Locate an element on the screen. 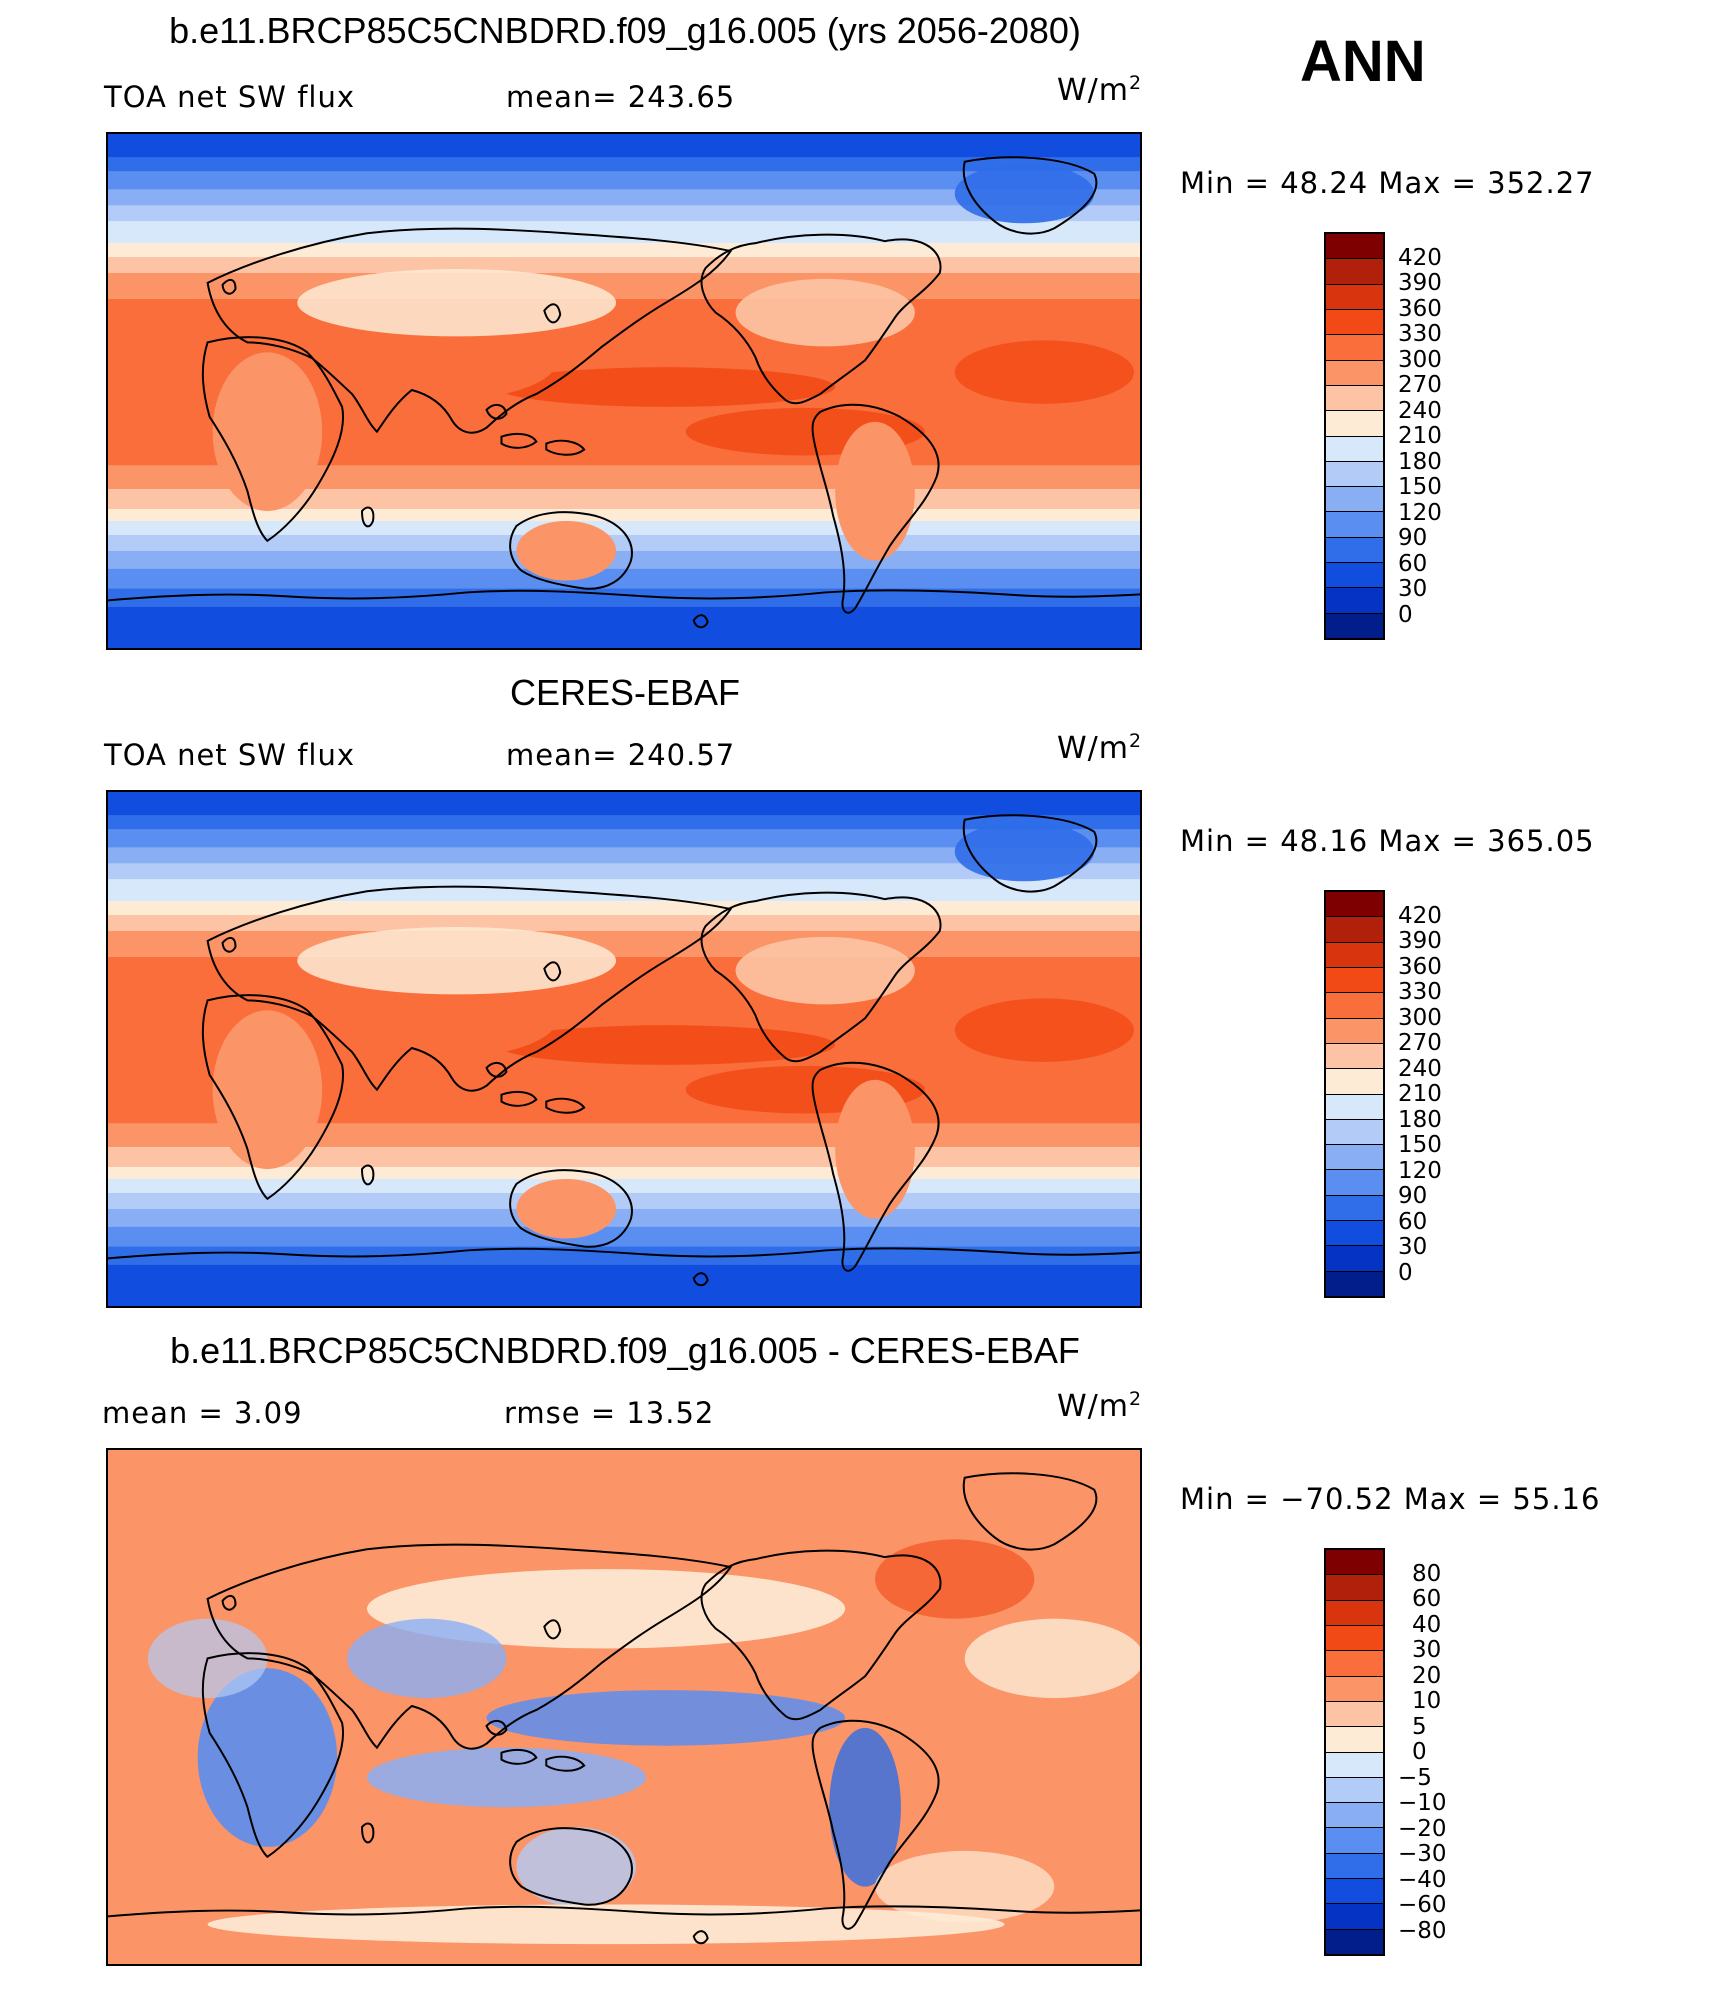  colorbar-tick-label: 240 is located at coordinates (1420, 410).